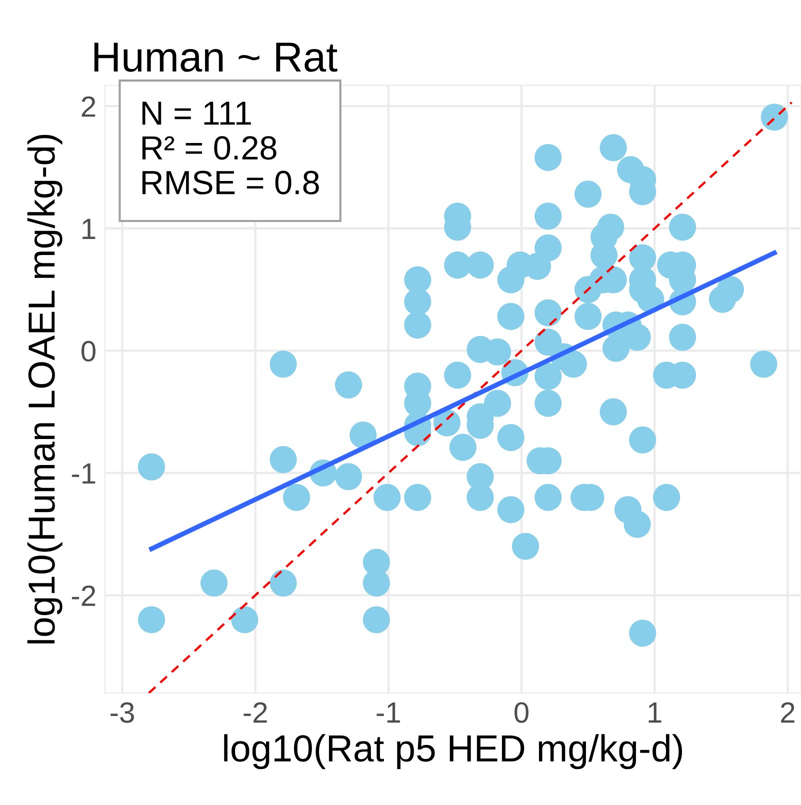  What do you see at coordinates (521, 712) in the screenshot?
I see `x-tick-label: 0` at bounding box center [521, 712].